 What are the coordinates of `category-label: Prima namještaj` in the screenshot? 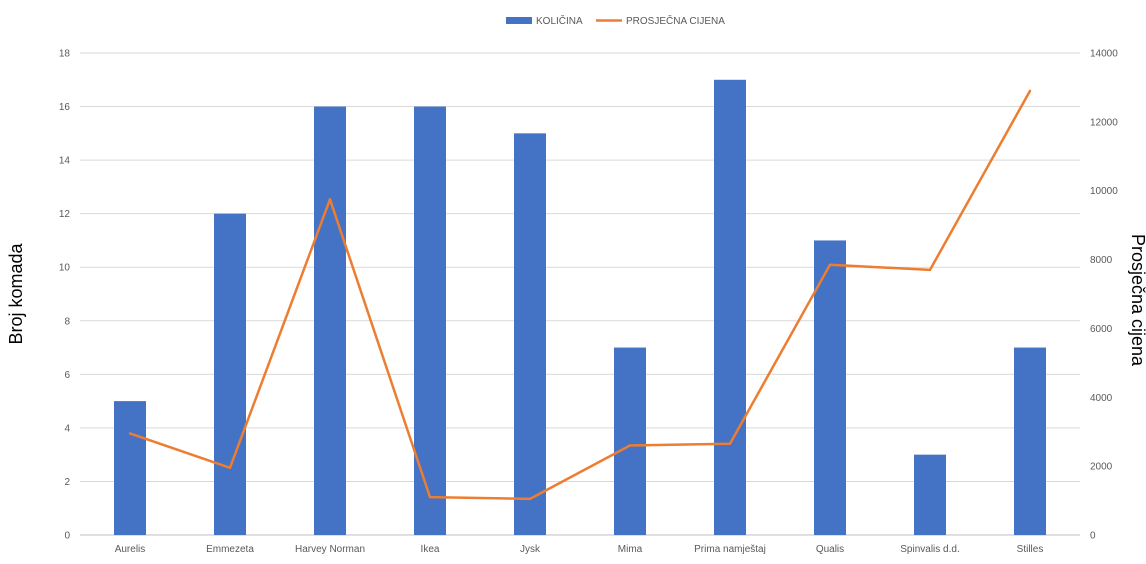 It's located at (730, 549).